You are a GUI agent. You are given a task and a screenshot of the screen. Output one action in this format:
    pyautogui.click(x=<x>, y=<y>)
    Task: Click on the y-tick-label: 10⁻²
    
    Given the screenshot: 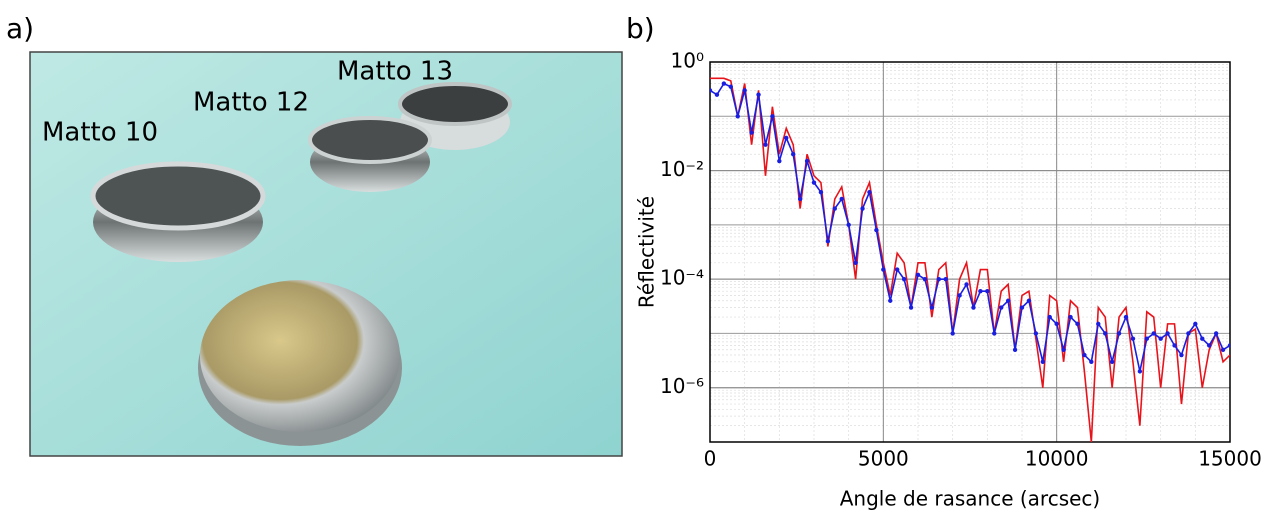 What is the action you would take?
    pyautogui.click(x=682, y=169)
    